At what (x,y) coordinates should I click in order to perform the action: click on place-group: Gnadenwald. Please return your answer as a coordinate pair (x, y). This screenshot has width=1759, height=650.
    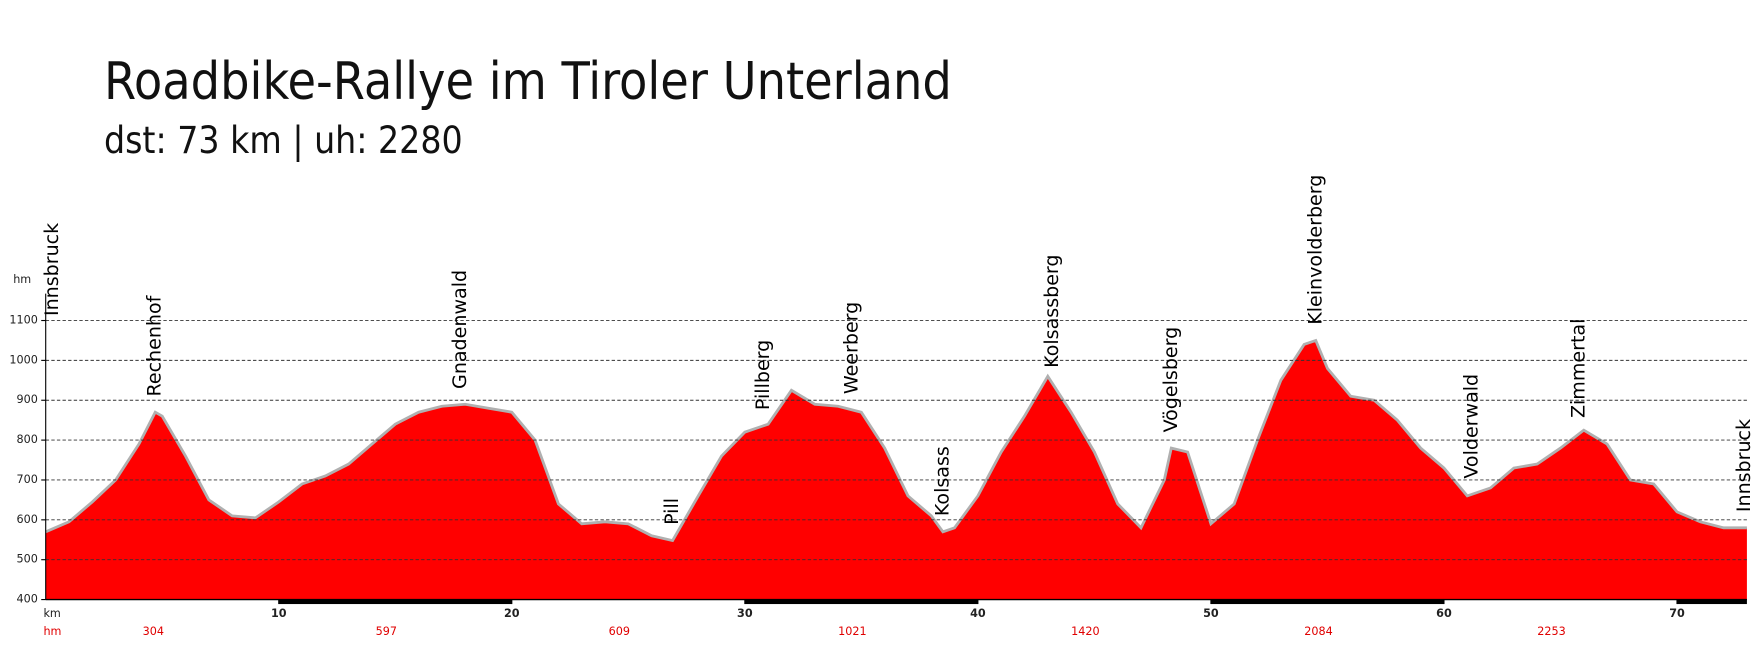
    Looking at the image, I should click on (460, 329).